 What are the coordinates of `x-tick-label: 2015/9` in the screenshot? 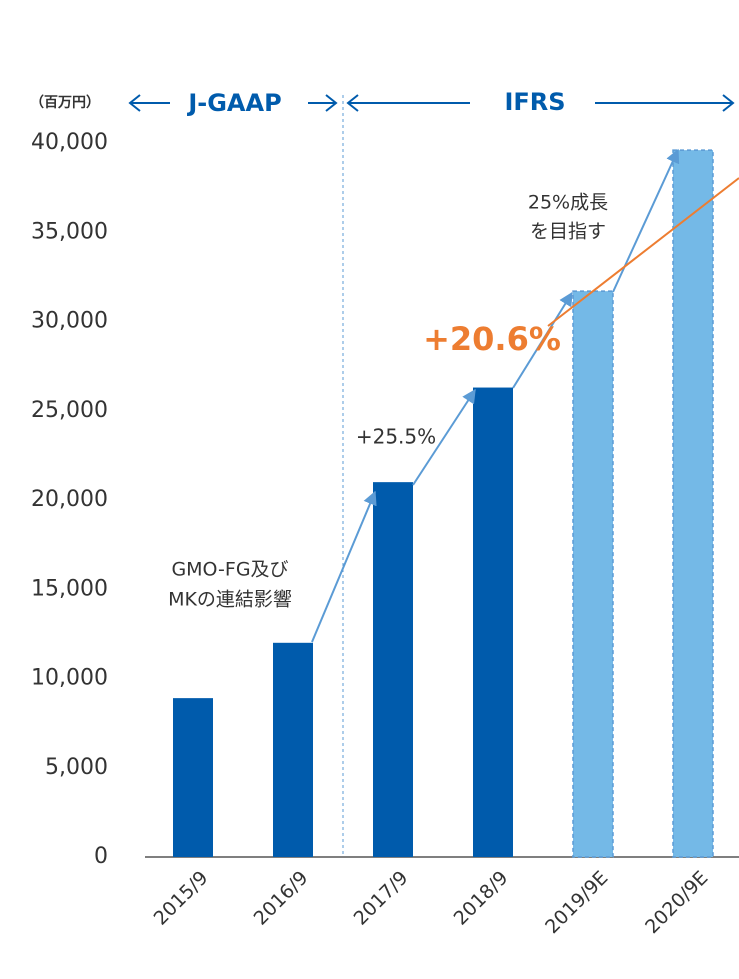 It's located at (181, 898).